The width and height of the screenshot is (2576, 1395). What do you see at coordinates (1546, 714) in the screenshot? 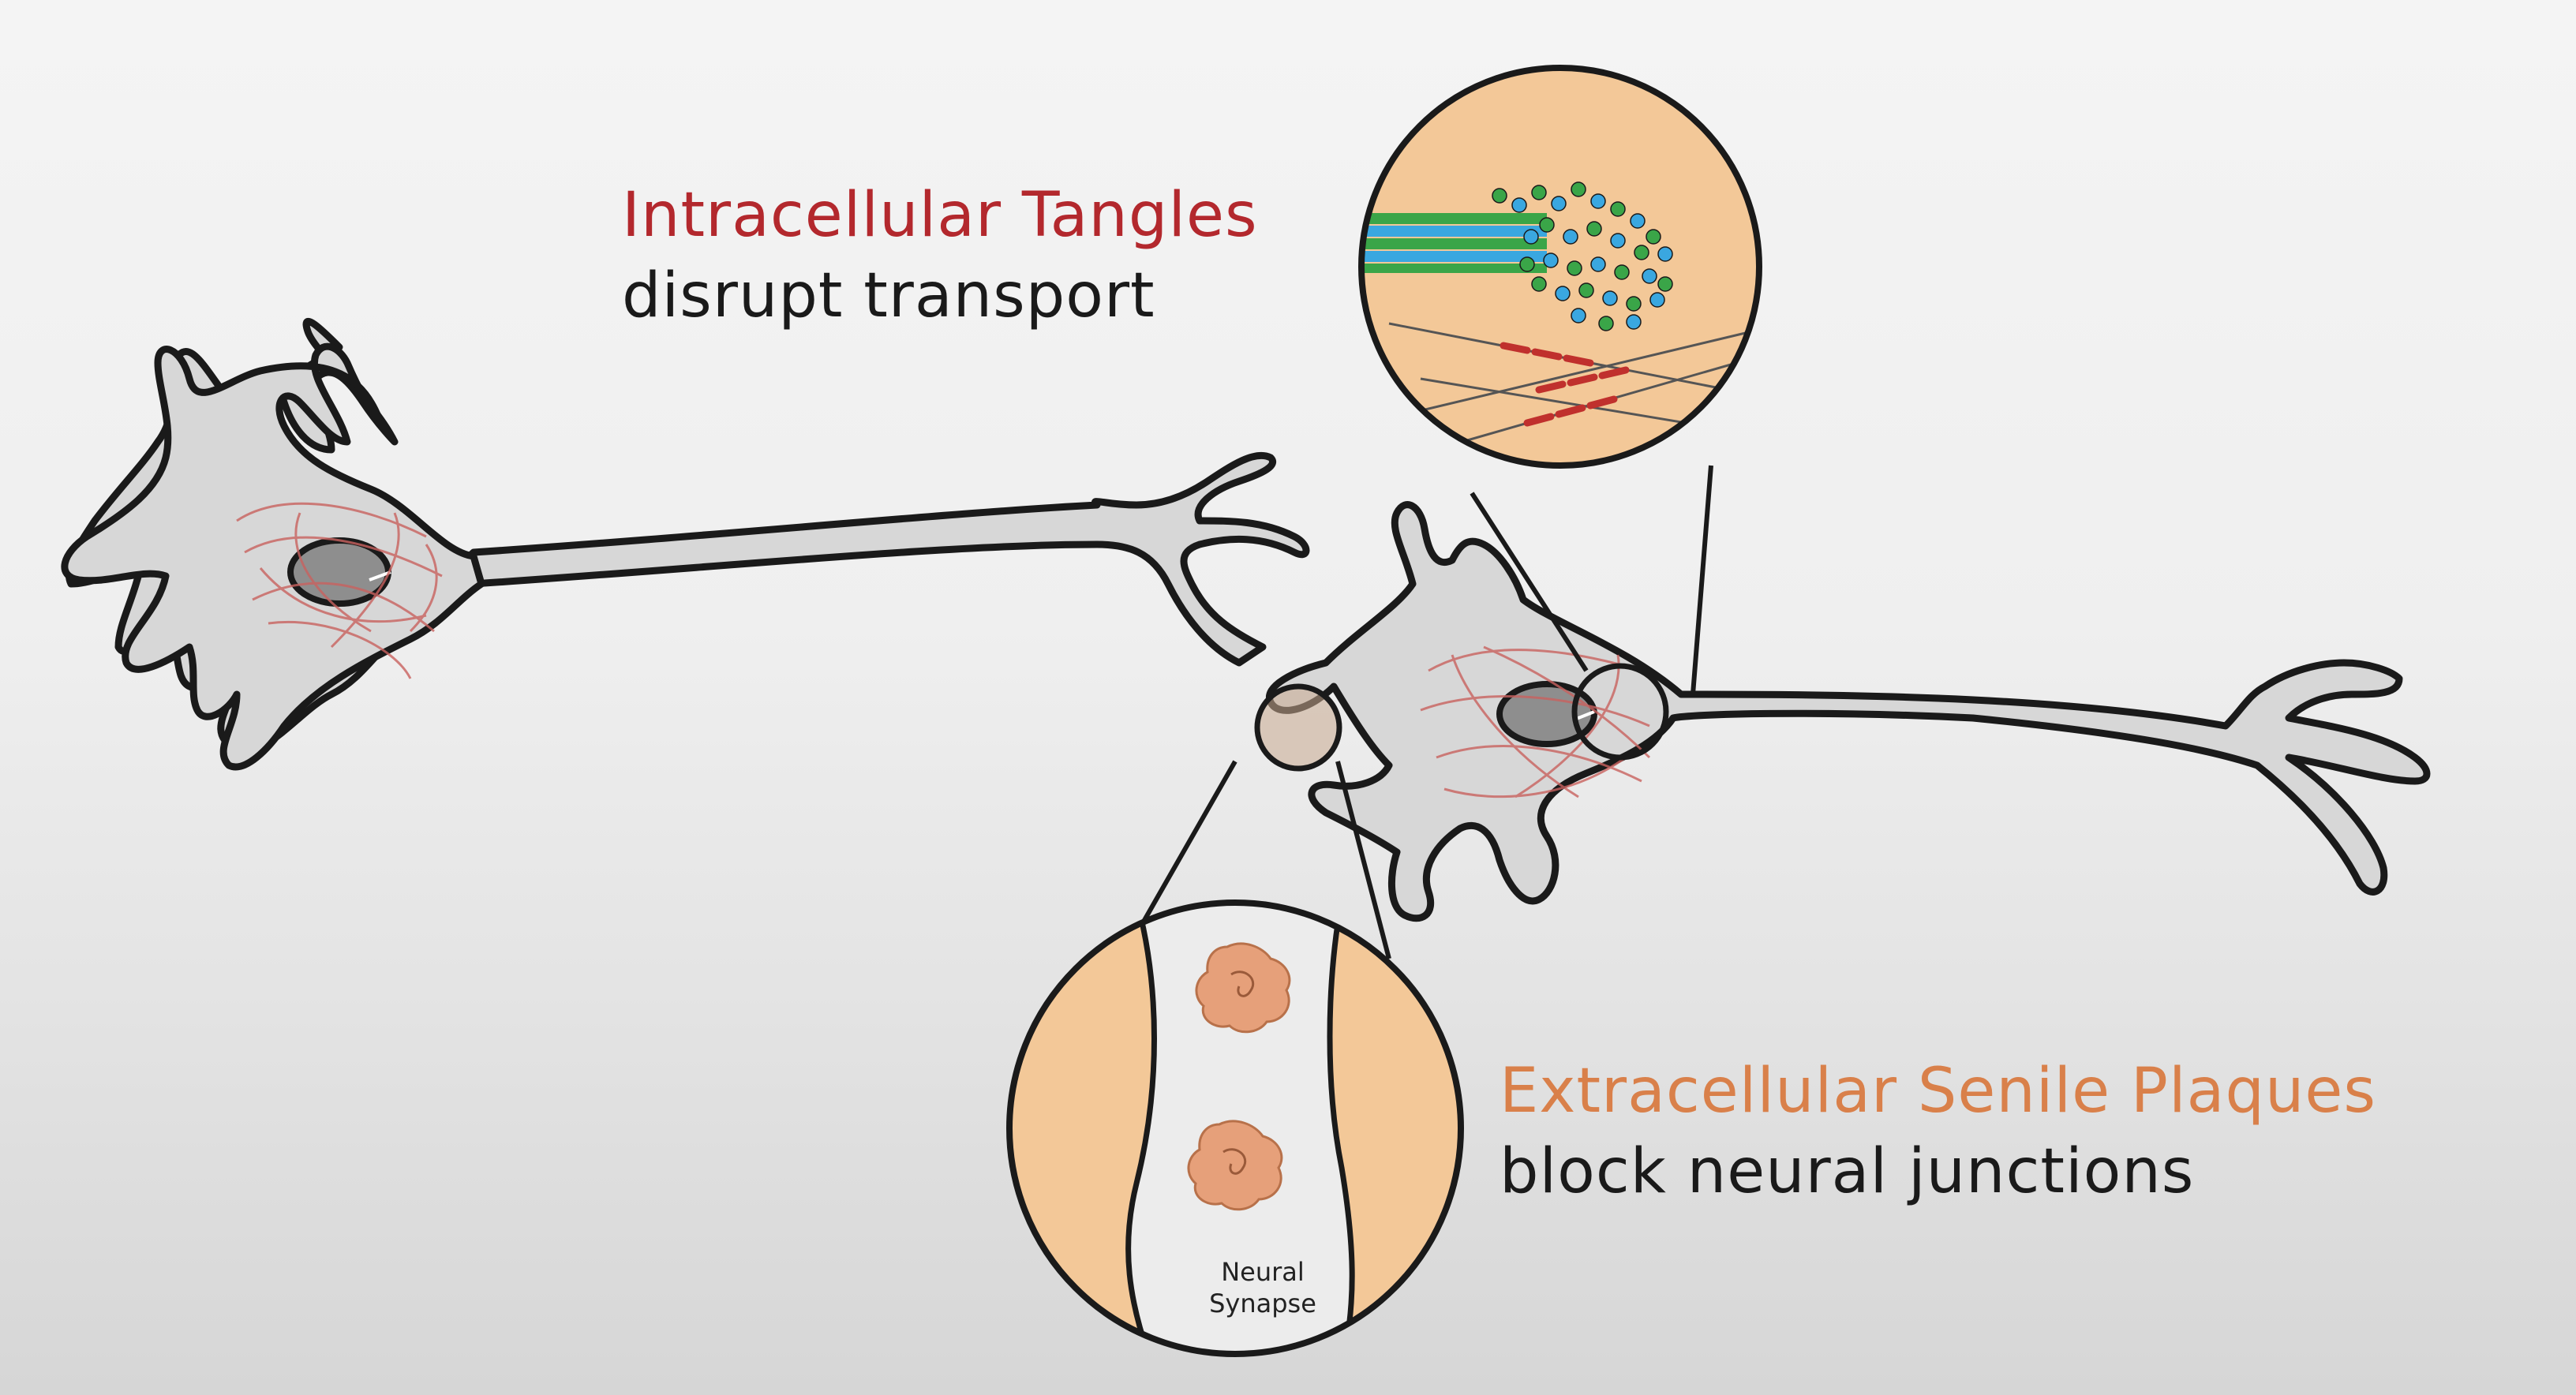
I see `right-neuron-nucleus` at bounding box center [1546, 714].